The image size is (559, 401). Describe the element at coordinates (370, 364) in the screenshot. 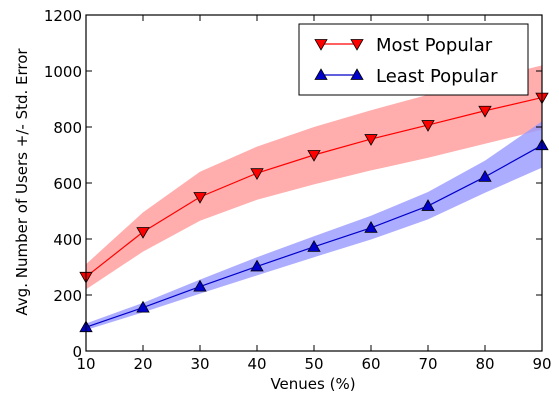

I see `x-tick-label: 60` at that location.